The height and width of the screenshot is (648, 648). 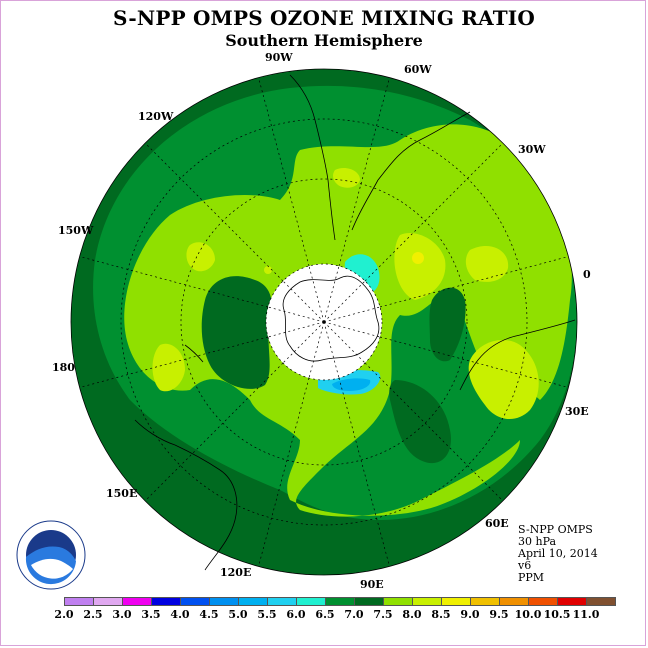 I want to click on lon-label-60e: 60E, so click(x=497, y=523).